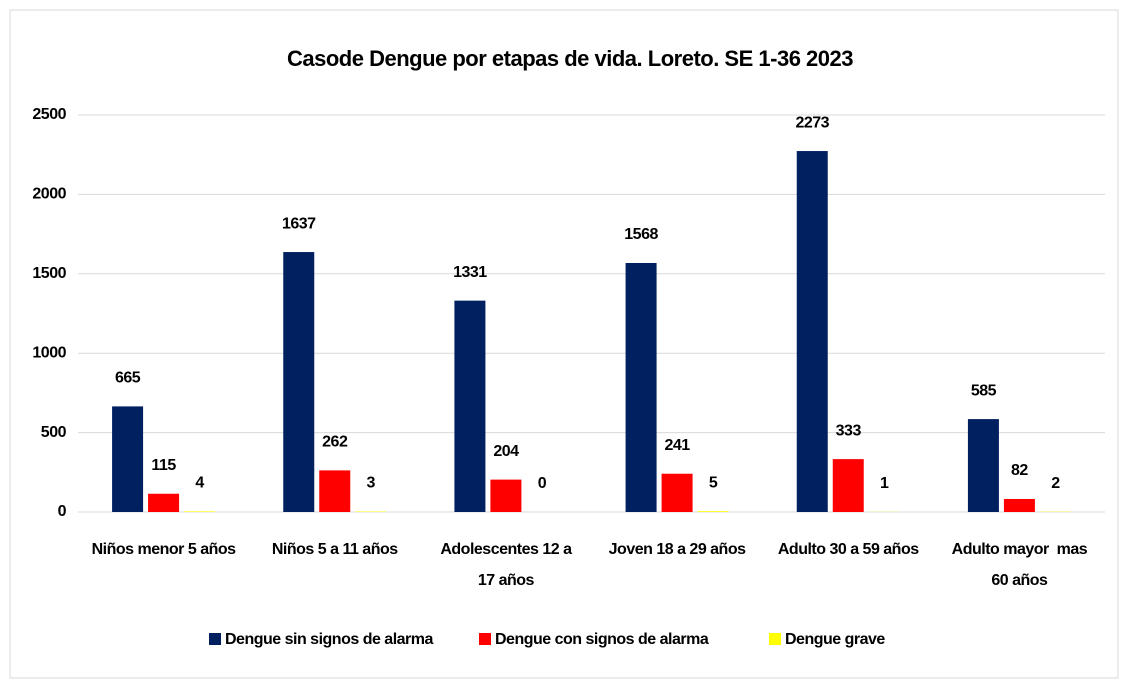 This screenshot has height=684, width=1128. Describe the element at coordinates (470, 272) in the screenshot. I see `data-label: 1331` at that location.